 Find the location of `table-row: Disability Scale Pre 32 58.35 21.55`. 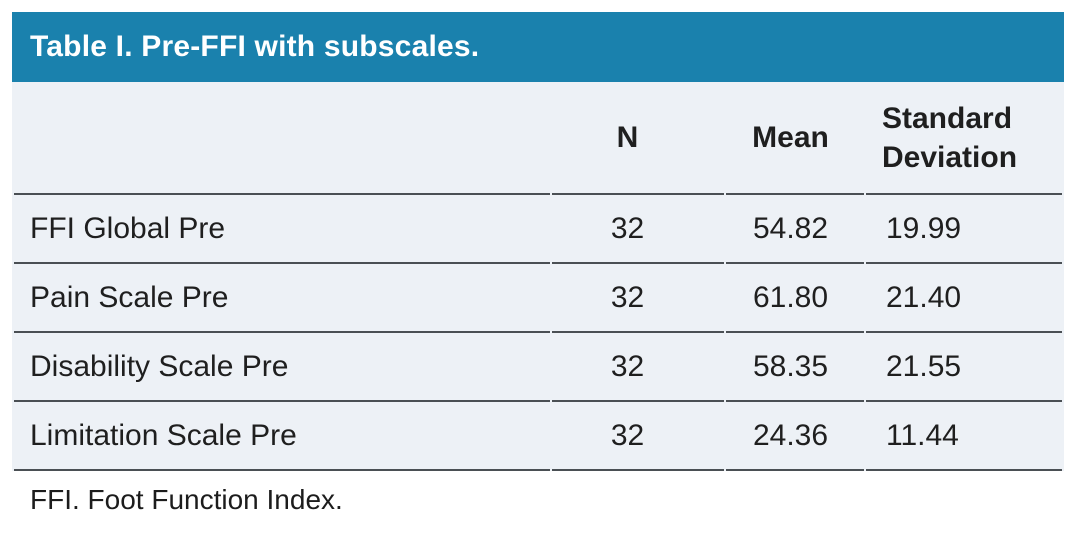

table-row: Disability Scale Pre 32 58.35 21.55 is located at coordinates (538, 367).